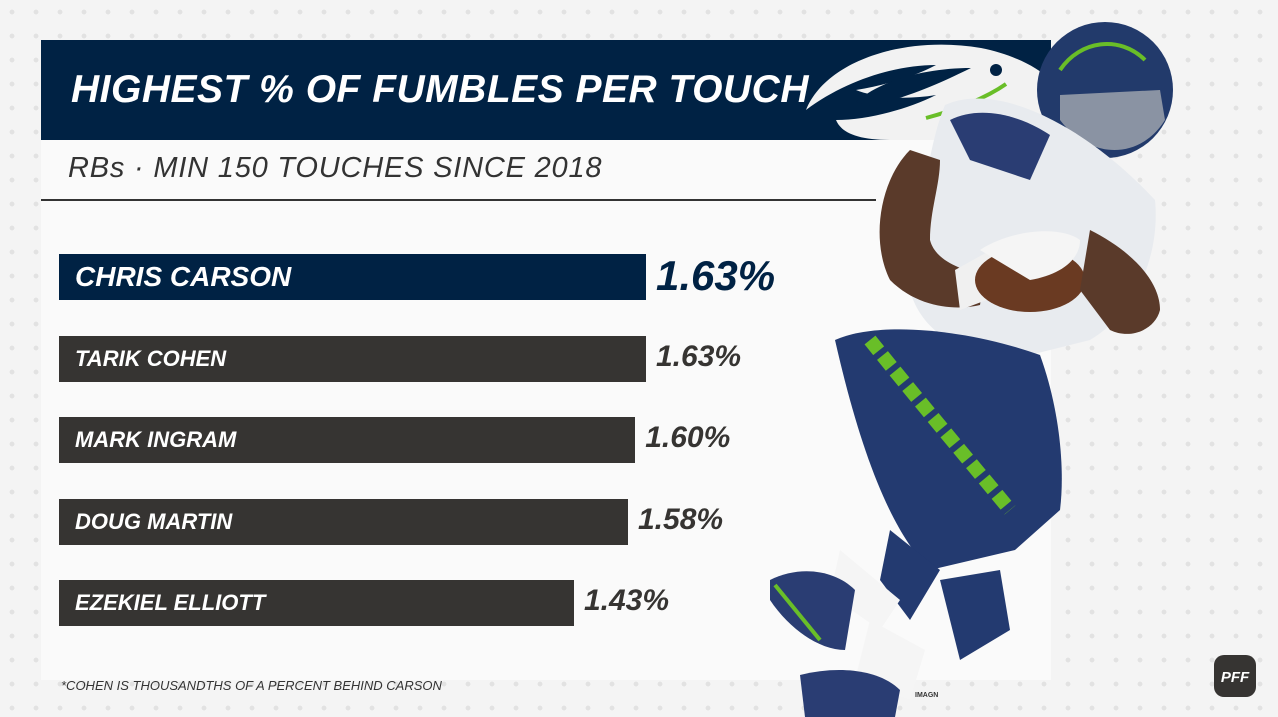 The height and width of the screenshot is (717, 1278). Describe the element at coordinates (335, 168) in the screenshot. I see `chart-subtitle: RBs · MIN 150 TOUCHES SINCE 2018` at that location.